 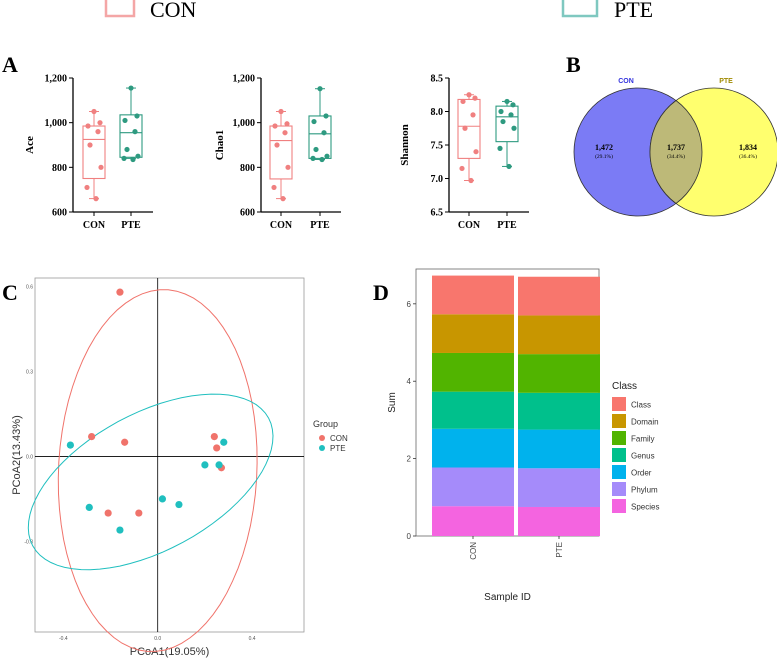 What do you see at coordinates (573, 64) in the screenshot?
I see `panel-letter-b: B` at bounding box center [573, 64].